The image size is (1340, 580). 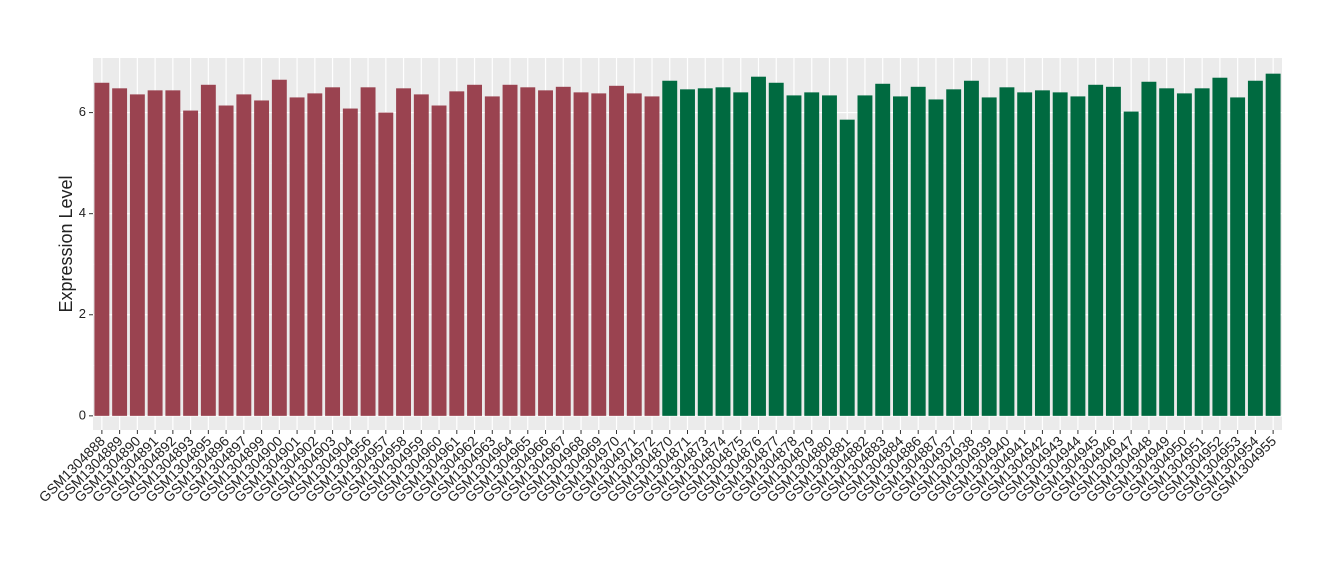 What do you see at coordinates (82, 313) in the screenshot?
I see `y-tick-label: 2` at bounding box center [82, 313].